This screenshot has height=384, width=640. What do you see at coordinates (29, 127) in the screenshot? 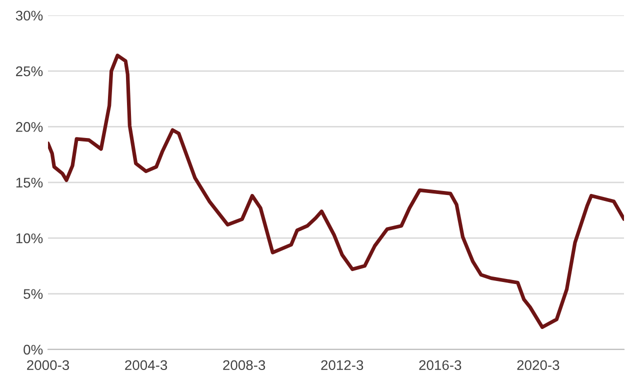
I see `y-tick-label: 20%` at bounding box center [29, 127].